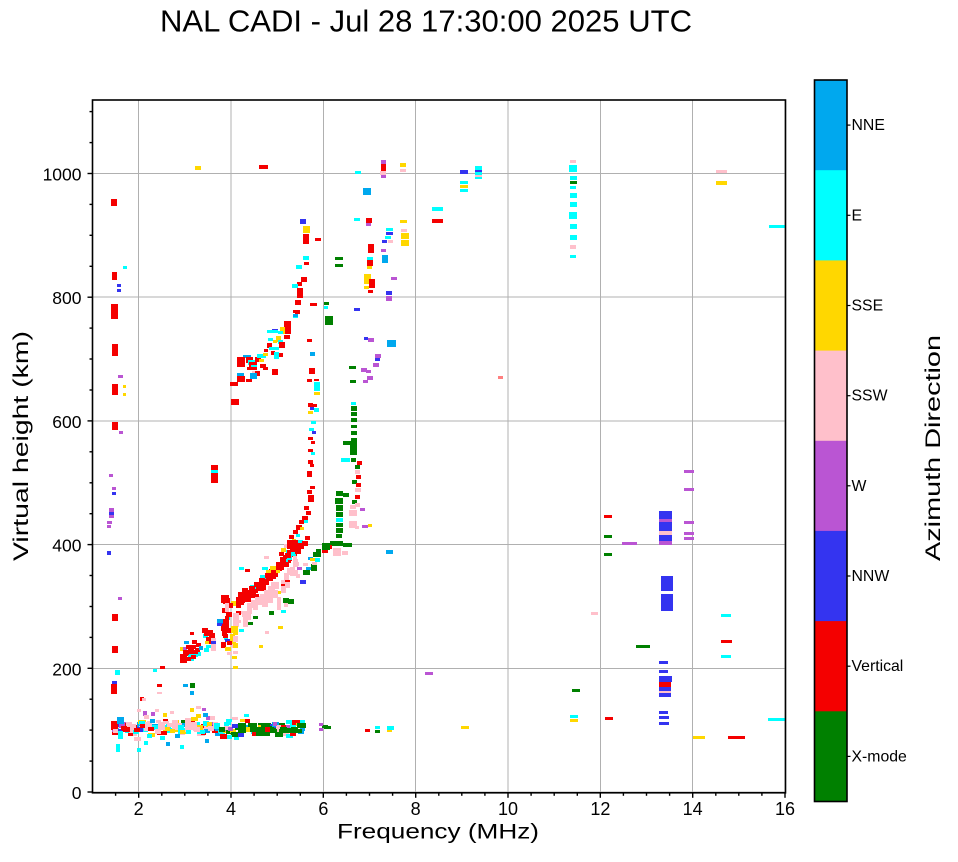  I want to click on svg-text: 200, so click(66, 669).